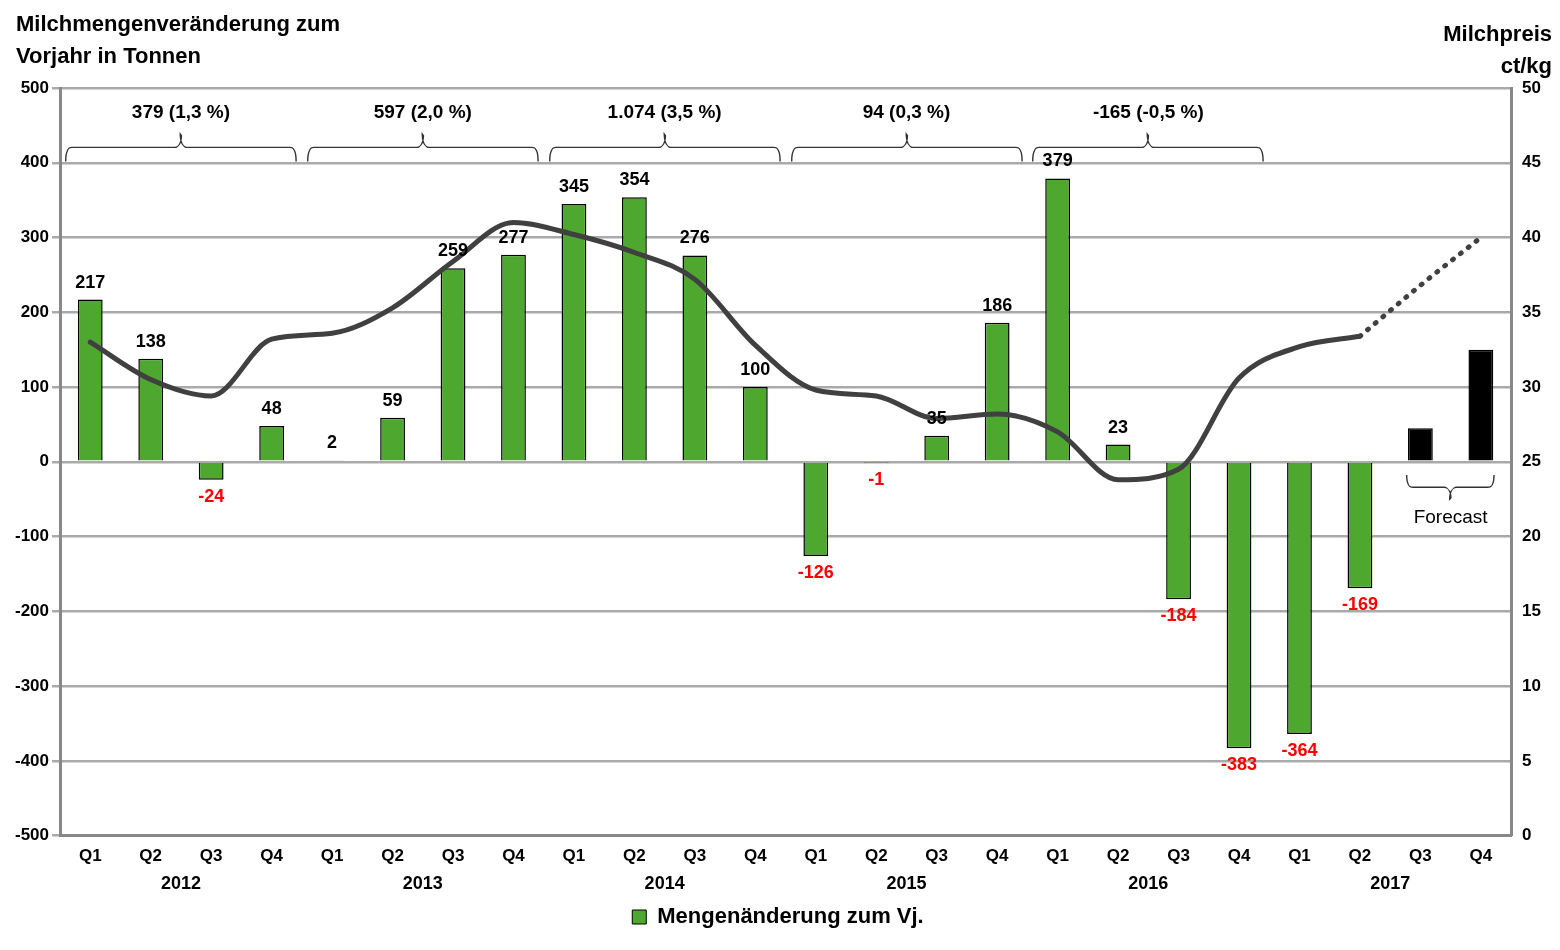 This screenshot has width=1560, height=950. Describe the element at coordinates (1057, 160) in the screenshot. I see `data-label: 379` at that location.